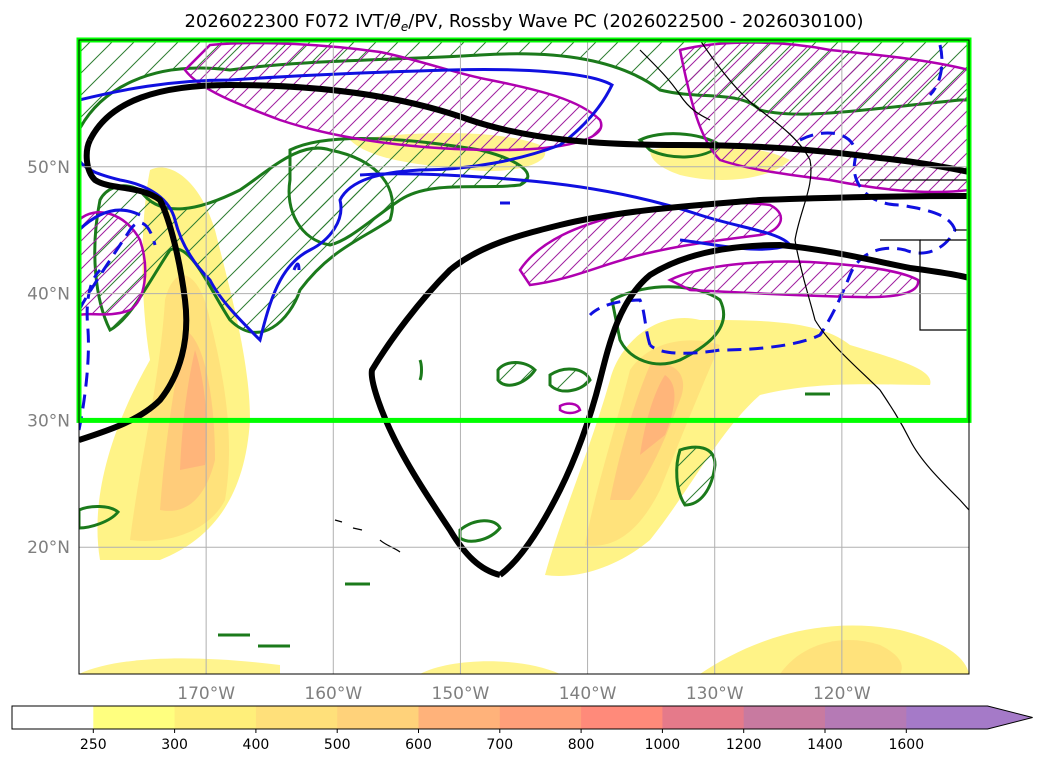 The height and width of the screenshot is (767, 1047). What do you see at coordinates (842, 694) in the screenshot?
I see `lon-tick-label: 120°W` at bounding box center [842, 694].